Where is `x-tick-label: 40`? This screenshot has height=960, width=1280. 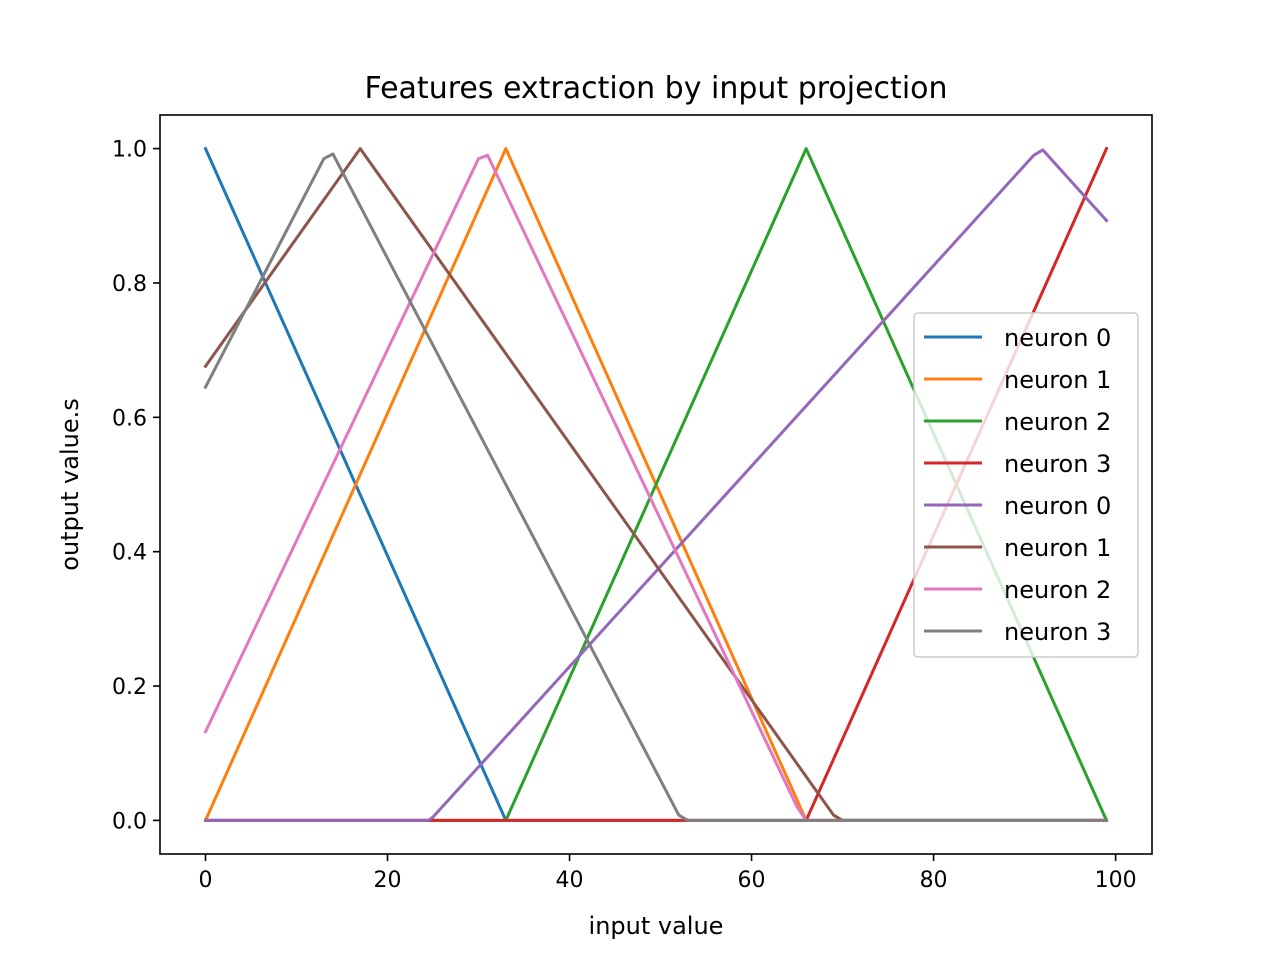
x-tick-label: 40 is located at coordinates (570, 880).